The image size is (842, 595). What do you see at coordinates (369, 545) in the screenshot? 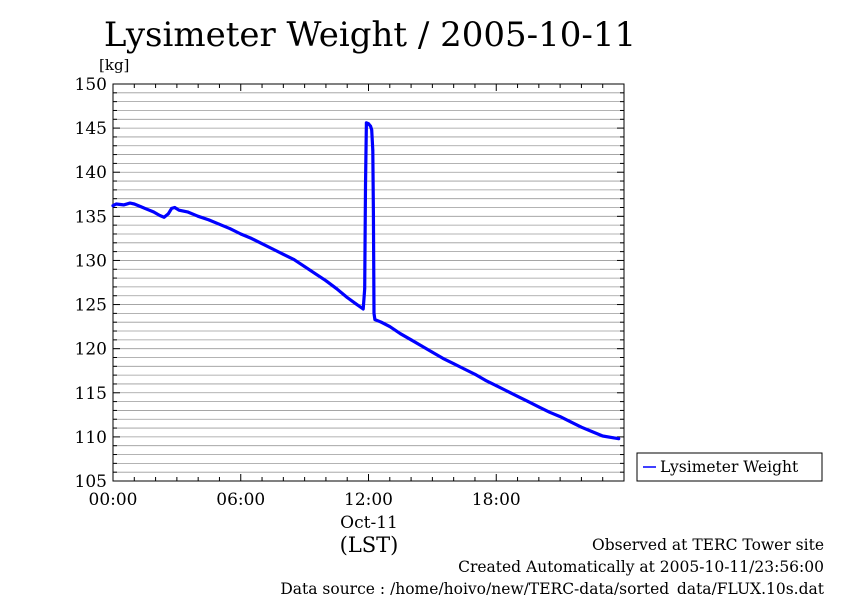
I see `x-axis-label: (LST)` at bounding box center [369, 545].